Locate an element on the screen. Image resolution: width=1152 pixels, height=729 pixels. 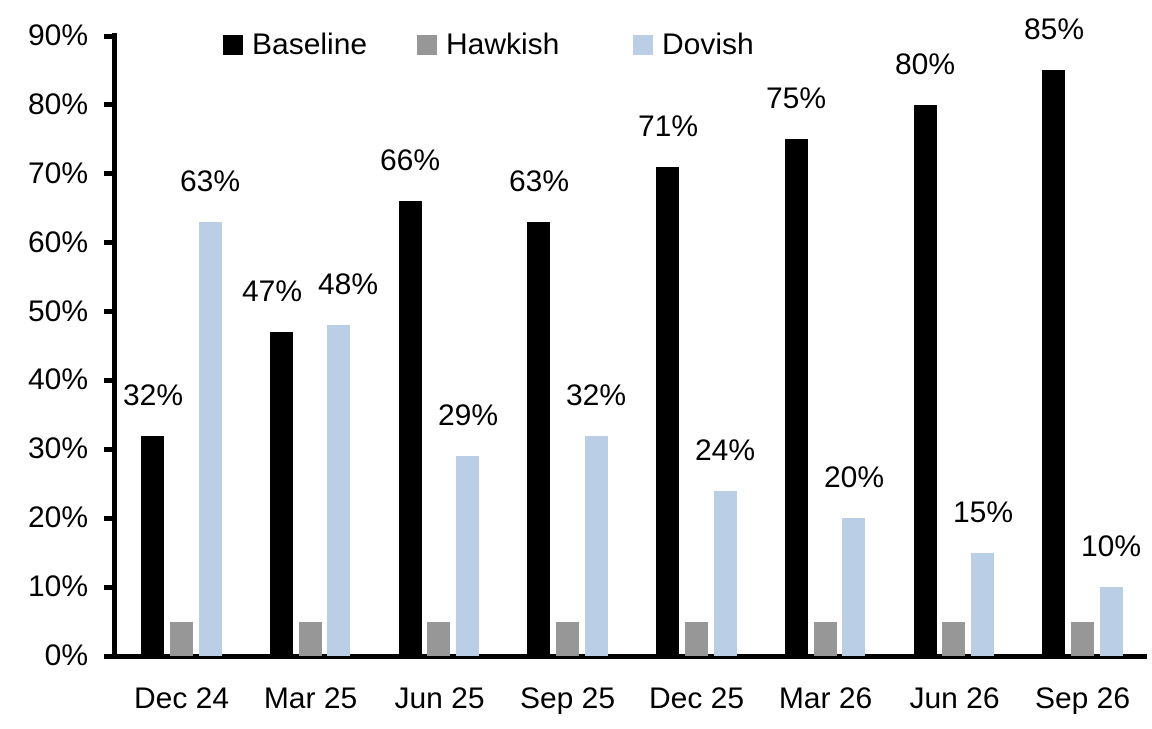
legend-item-hawkish: Hawkish is located at coordinates (488, 44).